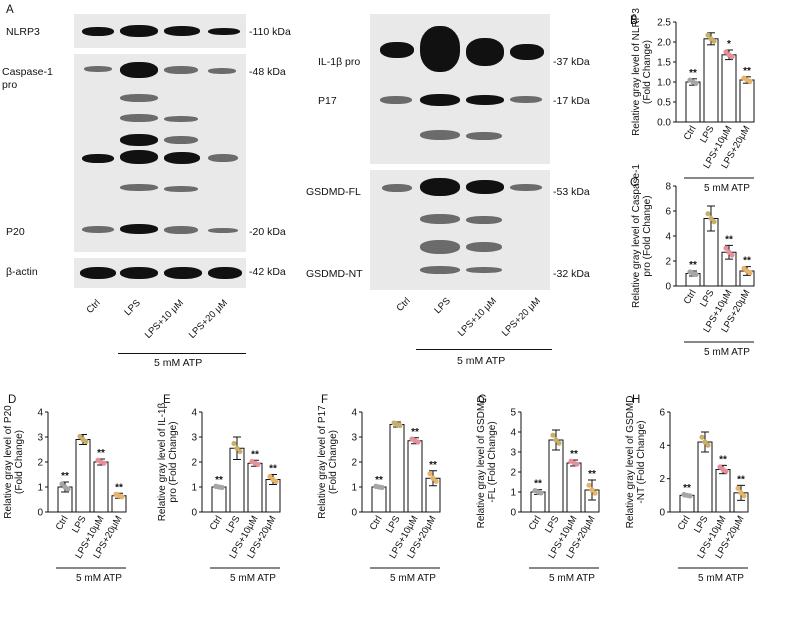 This screenshot has width=789, height=618. What do you see at coordinates (571, 274) in the screenshot?
I see `kda-label-gsdmd-nt: -32 kDa` at bounding box center [571, 274].